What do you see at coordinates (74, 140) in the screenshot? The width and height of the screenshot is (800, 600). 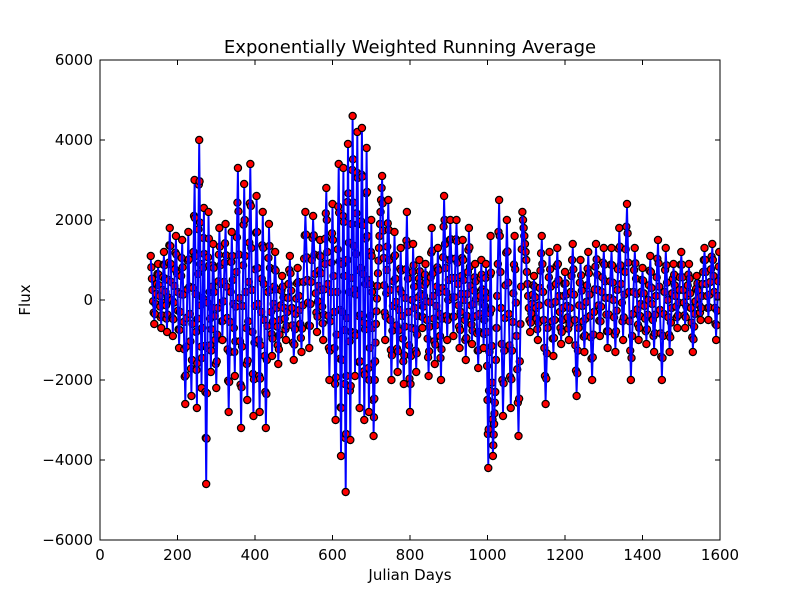 I see `y-tick-label: 4000` at bounding box center [74, 140].